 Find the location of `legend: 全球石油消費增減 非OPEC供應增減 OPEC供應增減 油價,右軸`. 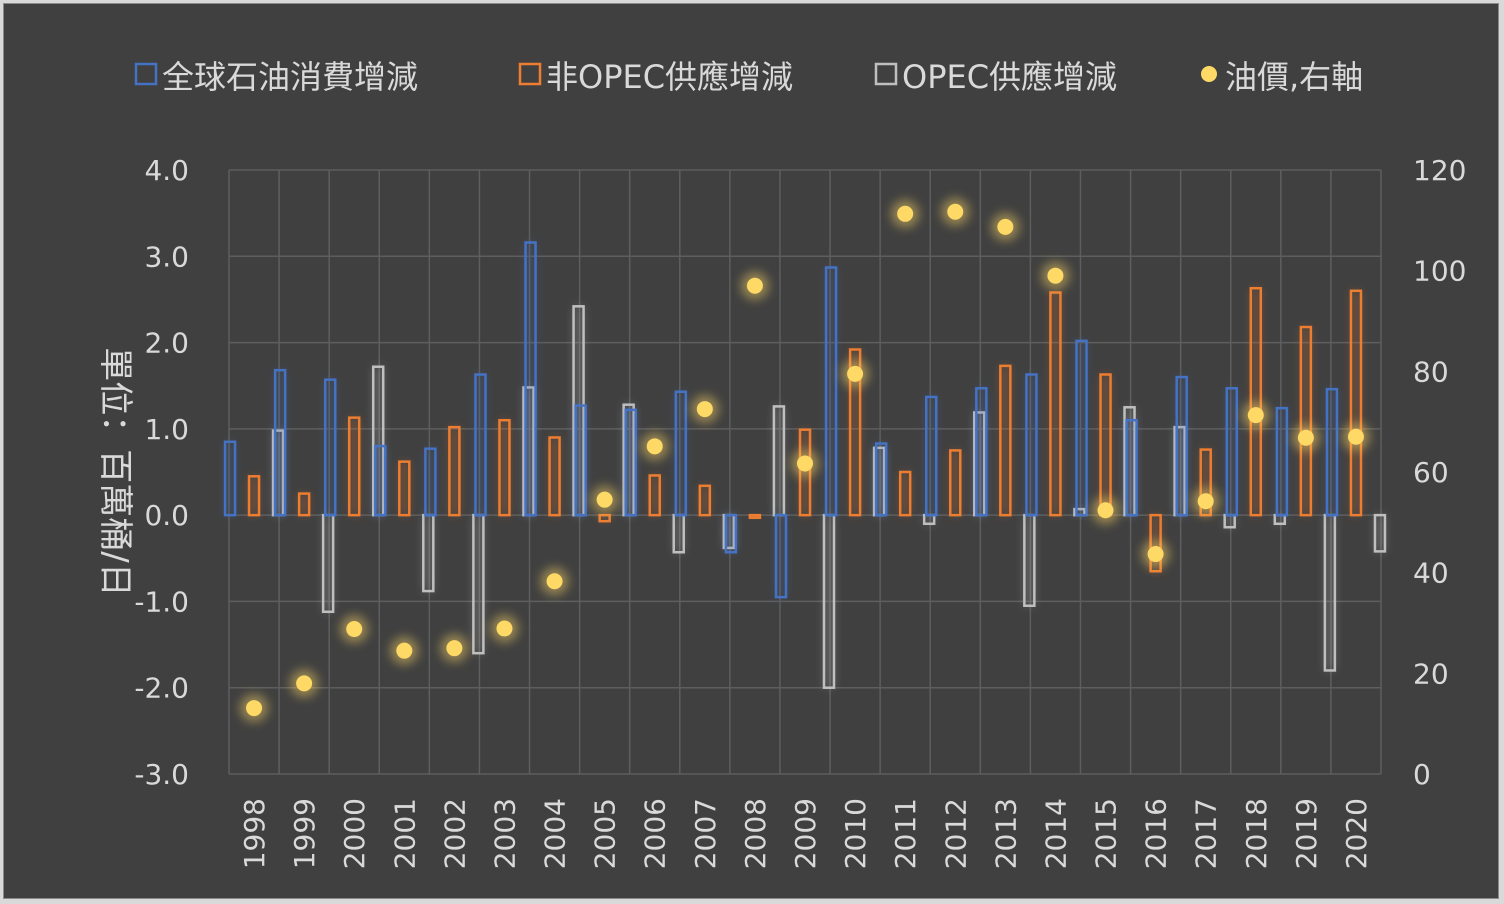

legend: 全球石油消費增減 非OPEC供應增減 OPEC供應增減 油價,右軸 is located at coordinates (748, 77).